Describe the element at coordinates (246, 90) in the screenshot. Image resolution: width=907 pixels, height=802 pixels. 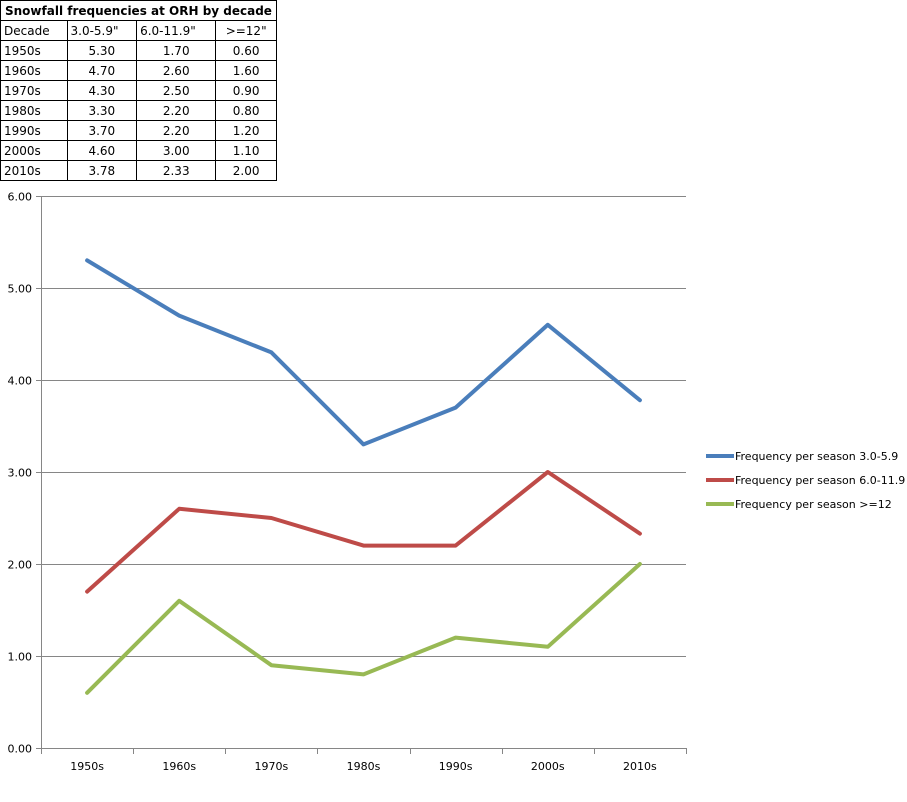
I see `value-cell: 0.90` at that location.